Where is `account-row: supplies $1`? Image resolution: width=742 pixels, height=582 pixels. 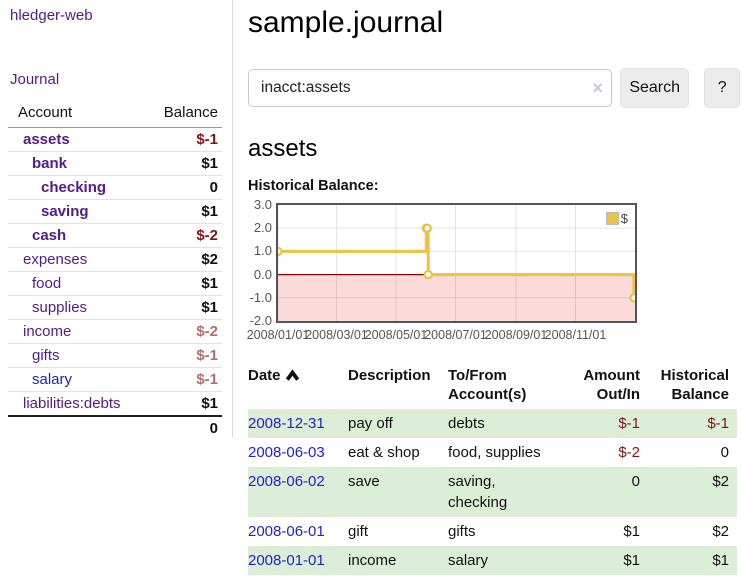 account-row: supplies $1 is located at coordinates (115, 307).